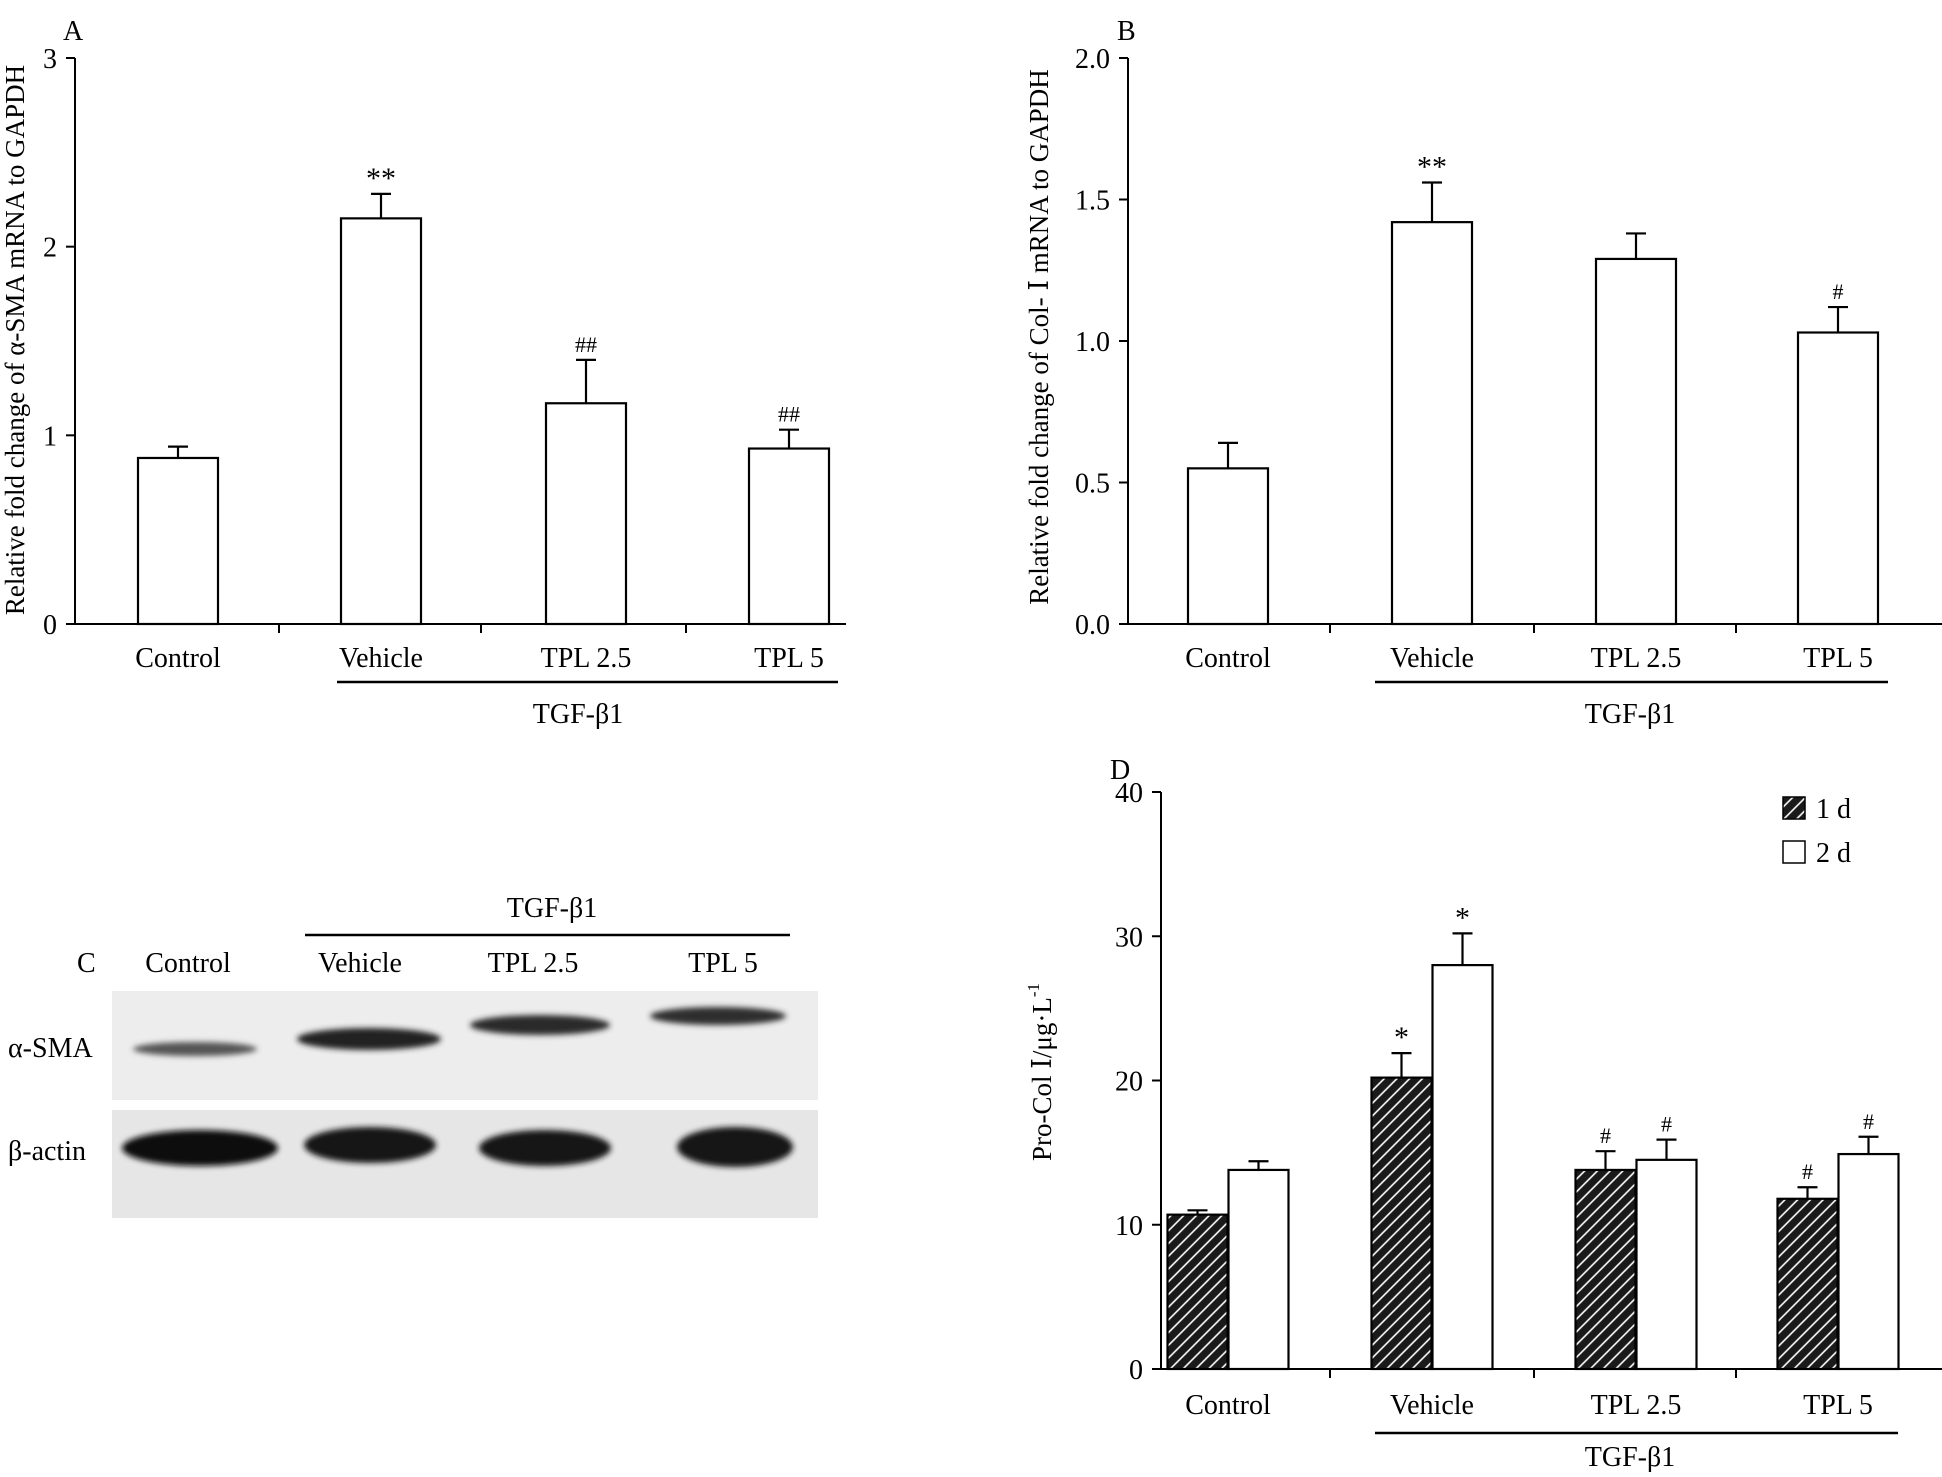 The height and width of the screenshot is (1477, 1942). What do you see at coordinates (86, 963) in the screenshot?
I see `panel-label-c: C` at bounding box center [86, 963].